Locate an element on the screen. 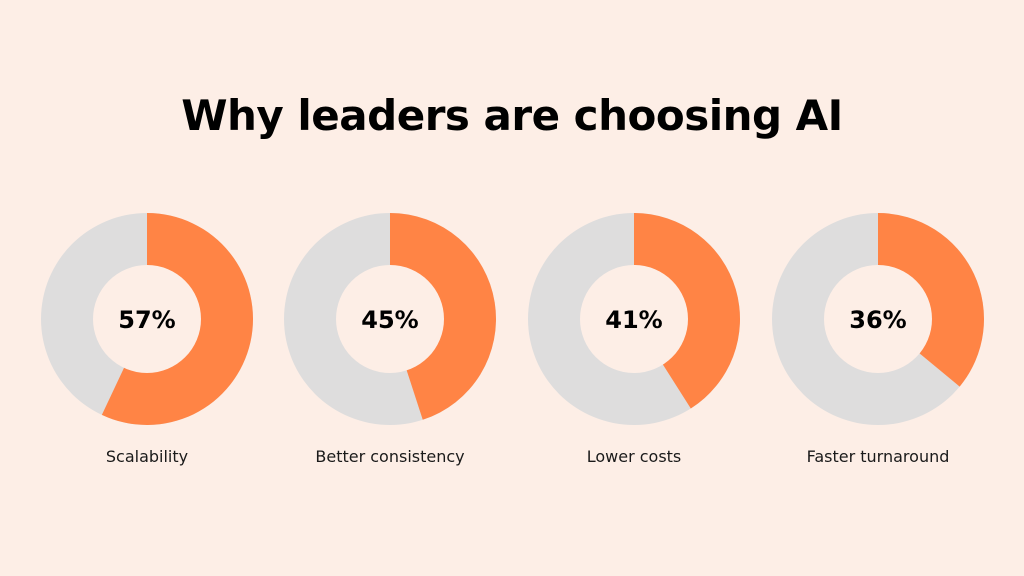 The image size is (1024, 576). donut-chart: 41% Lower costs is located at coordinates (634, 339).